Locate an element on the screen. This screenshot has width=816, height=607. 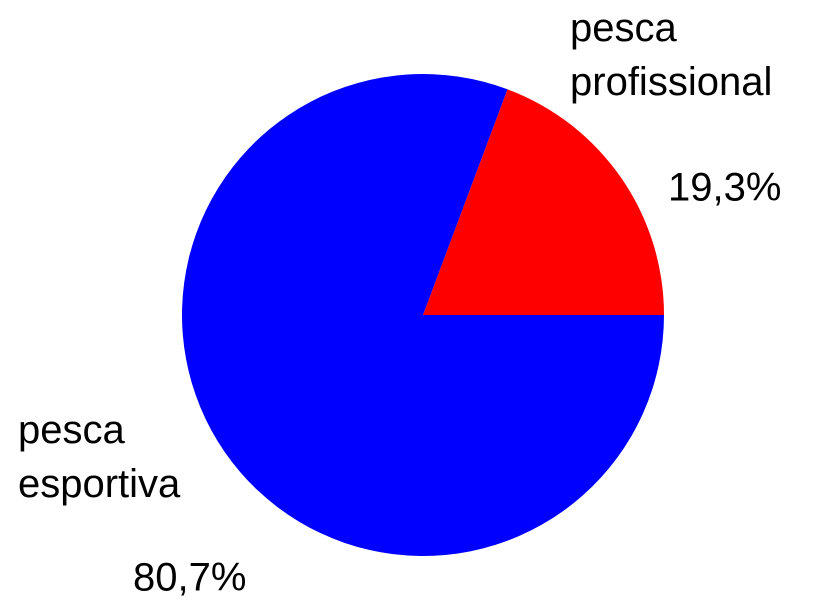
value-label: 19,3% is located at coordinates (724, 188).